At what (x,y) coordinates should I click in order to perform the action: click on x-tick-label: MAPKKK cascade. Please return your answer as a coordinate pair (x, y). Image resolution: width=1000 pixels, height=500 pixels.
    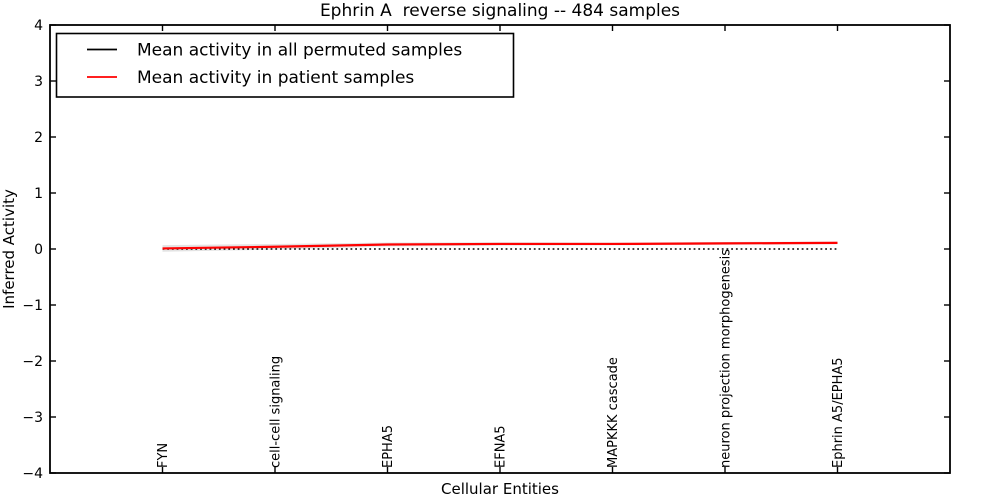
    Looking at the image, I should click on (613, 412).